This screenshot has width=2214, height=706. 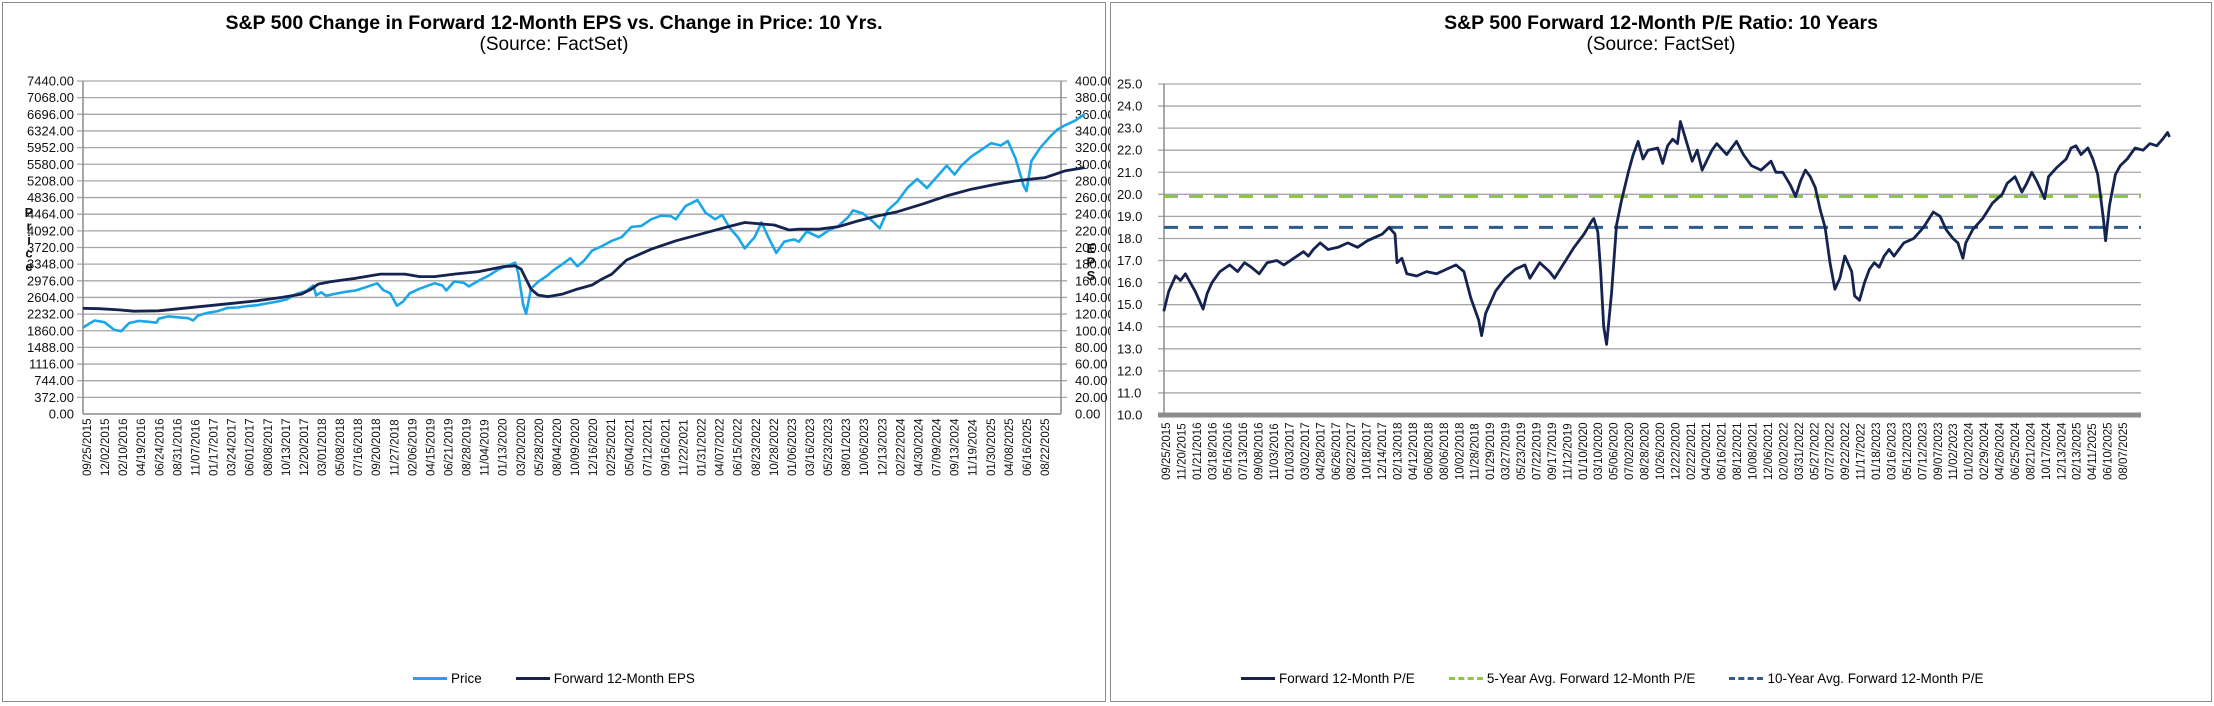 What do you see at coordinates (50, 247) in the screenshot?
I see `y-tick-label: 3720.00` at bounding box center [50, 247].